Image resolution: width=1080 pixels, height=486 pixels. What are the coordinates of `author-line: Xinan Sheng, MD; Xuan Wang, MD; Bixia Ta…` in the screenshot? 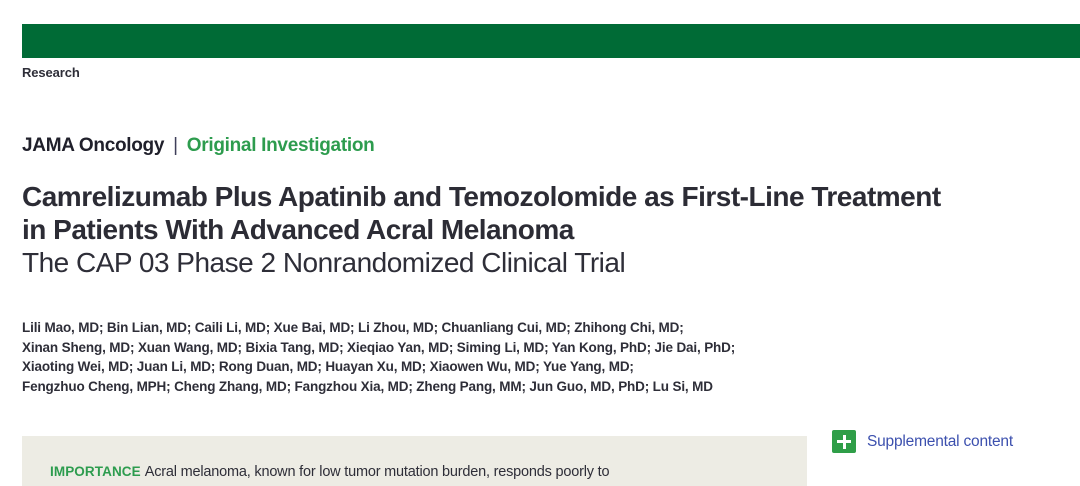 It's located at (379, 347).